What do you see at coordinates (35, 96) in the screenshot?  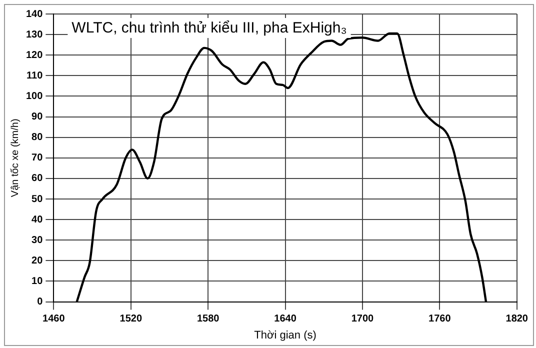 I see `y-tick-label: 100` at bounding box center [35, 96].